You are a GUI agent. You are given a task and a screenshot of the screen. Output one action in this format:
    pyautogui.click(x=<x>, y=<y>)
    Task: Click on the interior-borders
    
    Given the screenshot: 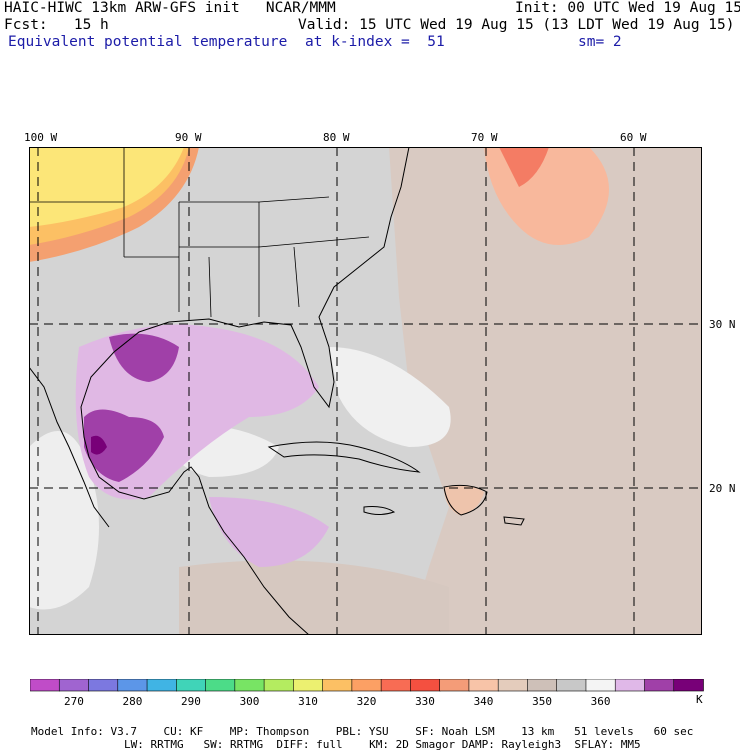 What is the action you would take?
    pyautogui.click(x=199, y=232)
    